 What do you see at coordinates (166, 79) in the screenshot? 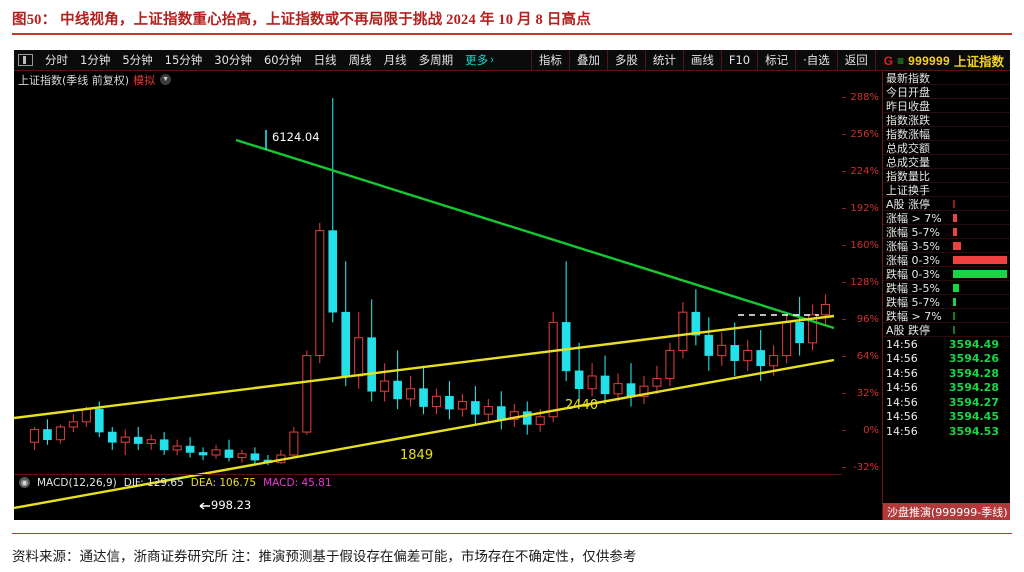
I see `chevron-down-icon: ▼` at bounding box center [166, 79].